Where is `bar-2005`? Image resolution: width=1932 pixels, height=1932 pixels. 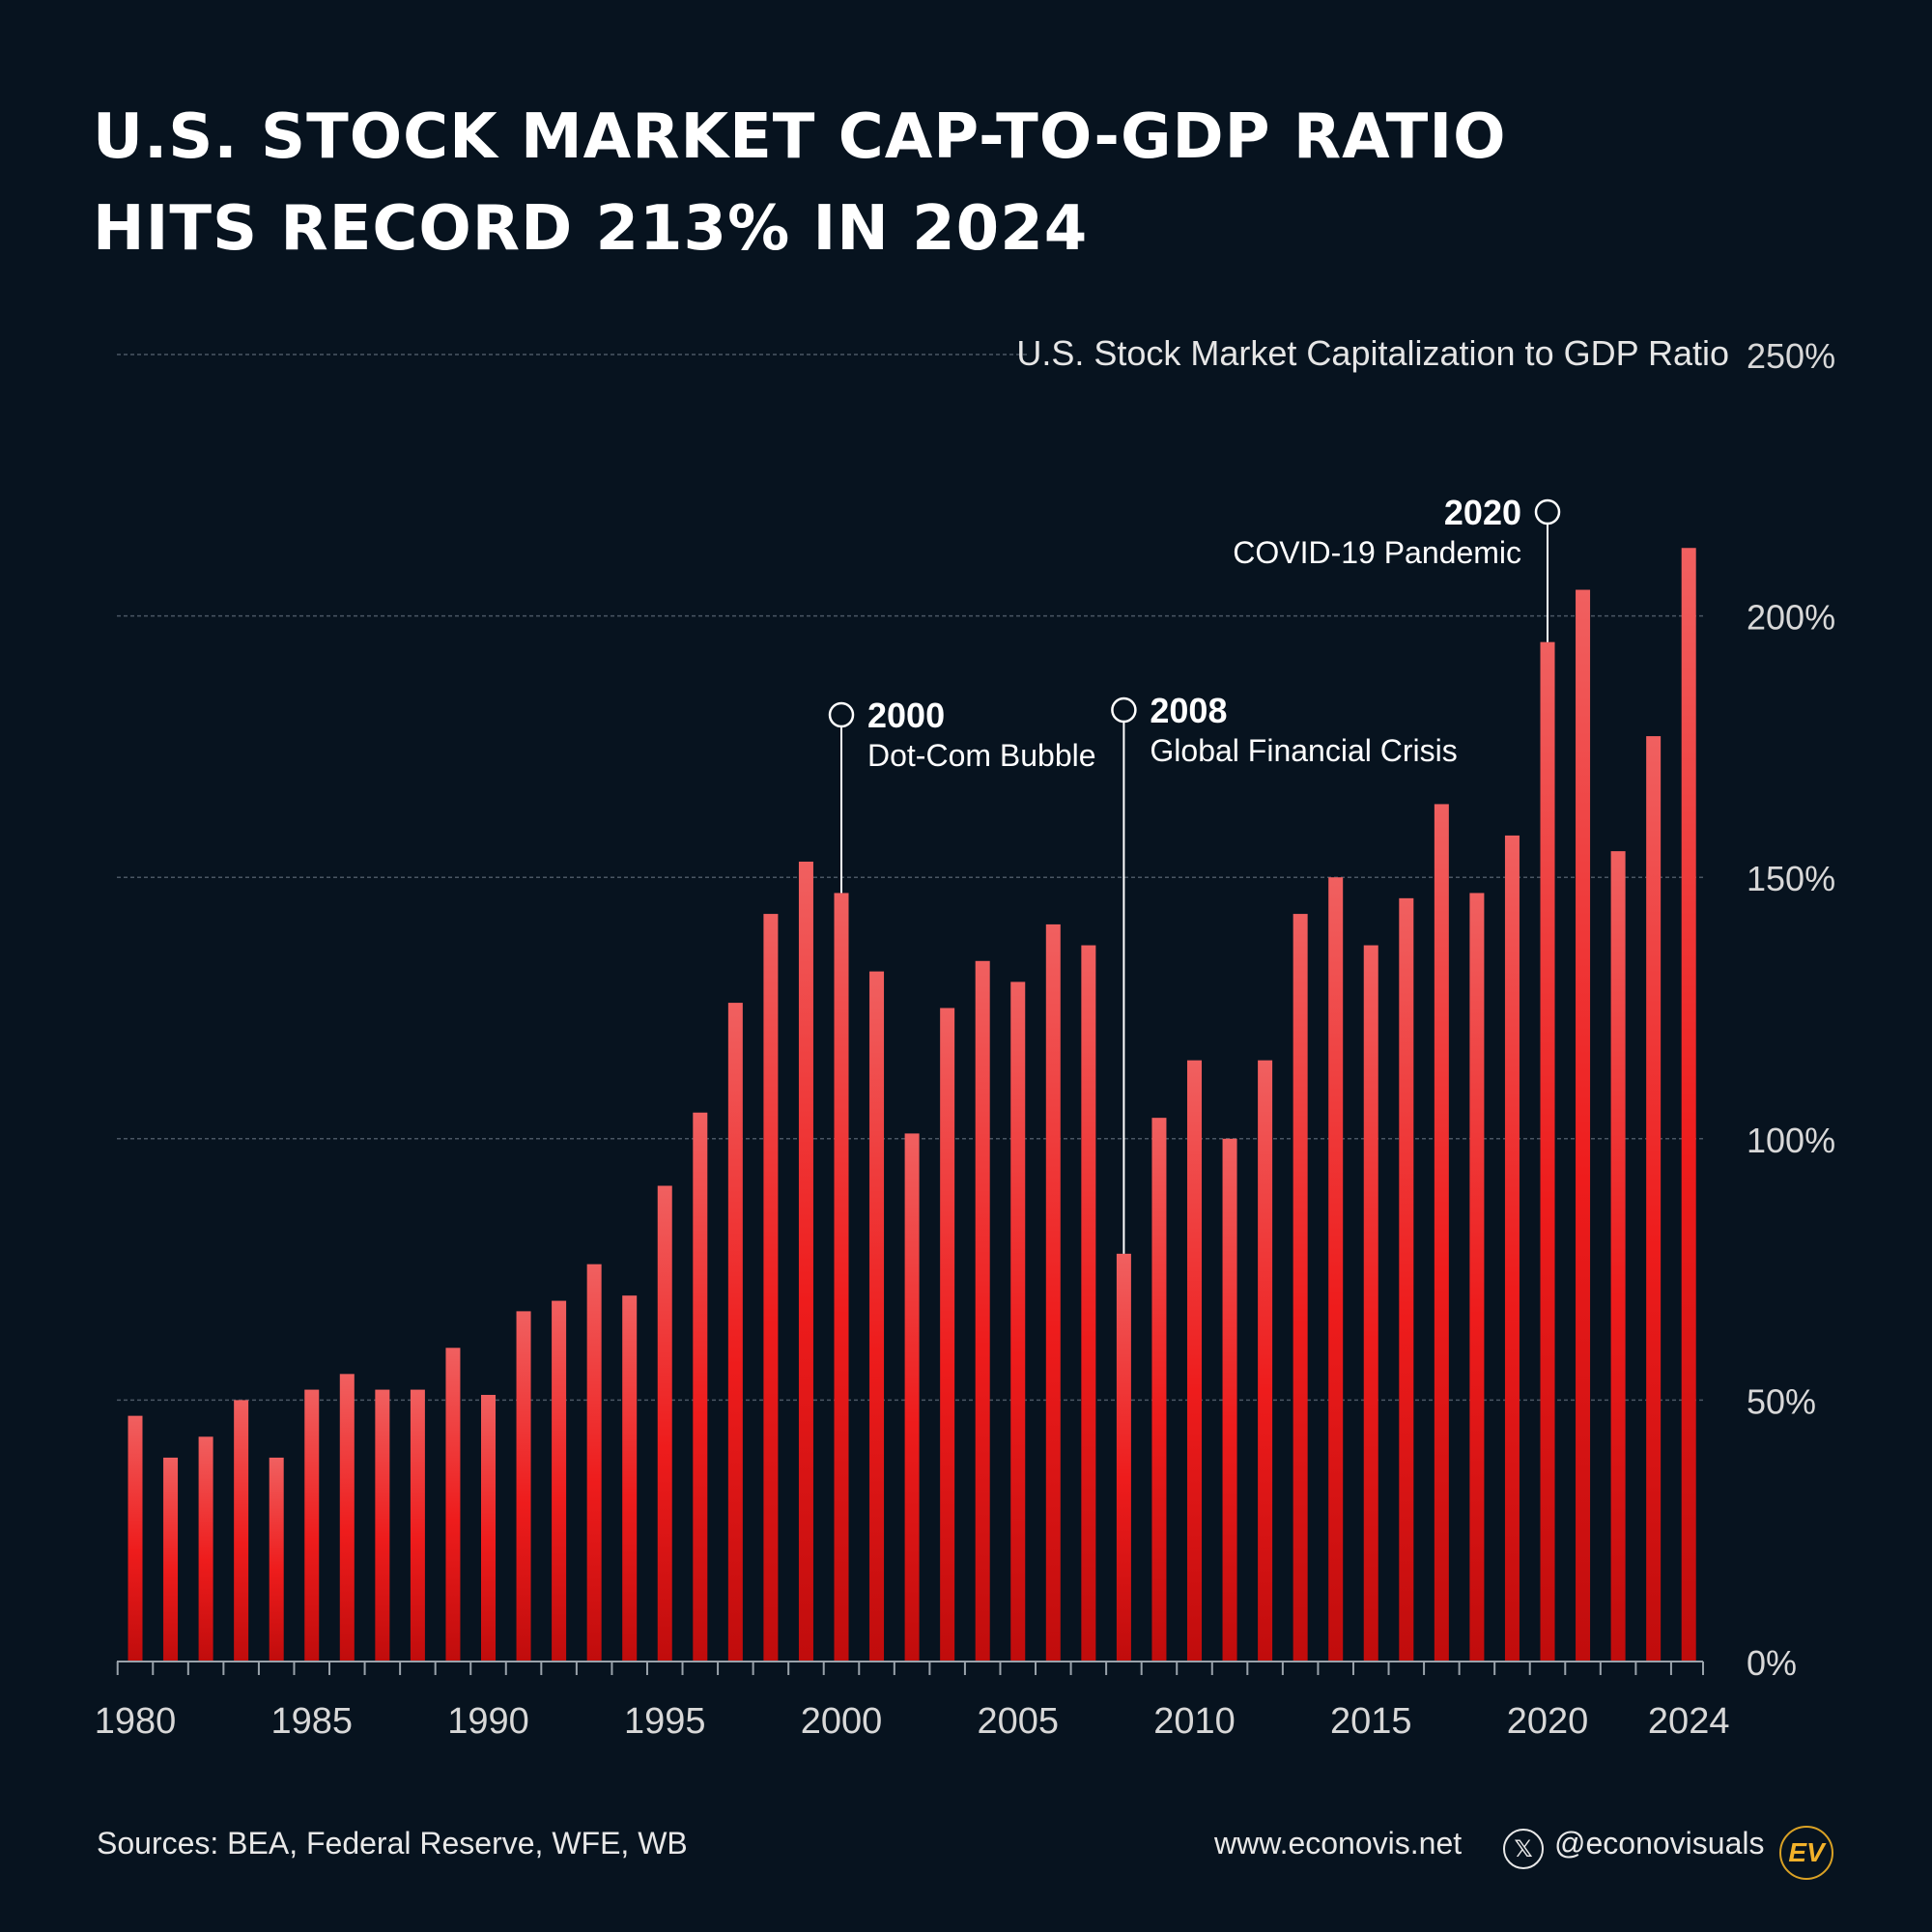
bar-2005 is located at coordinates (1018, 1321).